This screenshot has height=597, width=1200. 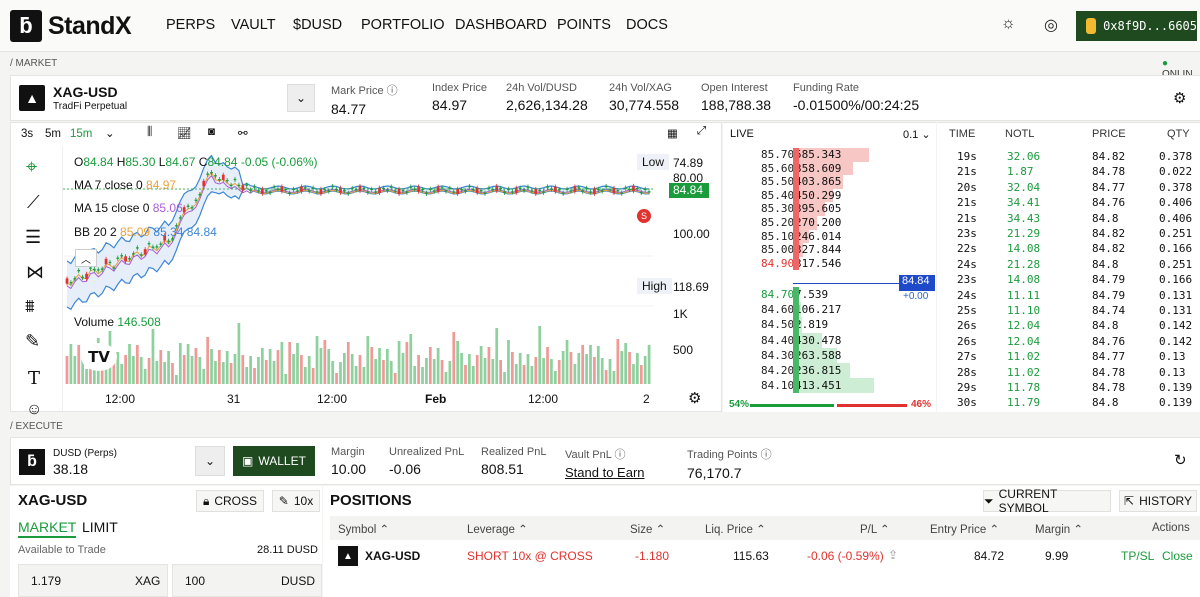 What do you see at coordinates (1075, 249) in the screenshot?
I see `trade-row: 22s 14.08 84.82 0.166` at bounding box center [1075, 249].